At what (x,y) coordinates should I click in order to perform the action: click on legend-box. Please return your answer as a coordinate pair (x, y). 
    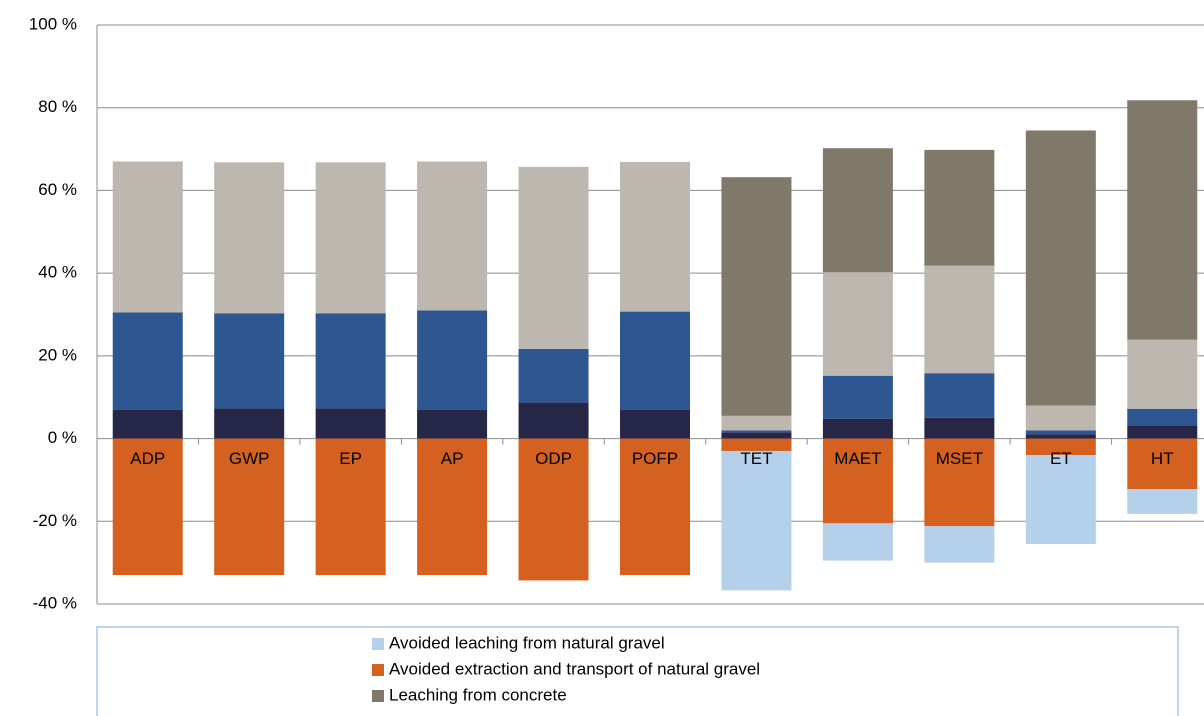
    Looking at the image, I should click on (637, 671).